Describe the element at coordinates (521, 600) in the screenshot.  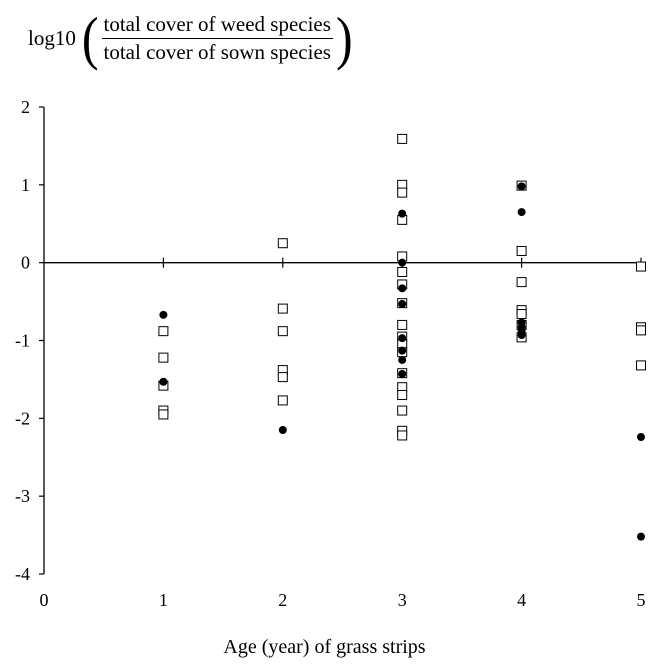
I see `x-tick-label: 4` at that location.